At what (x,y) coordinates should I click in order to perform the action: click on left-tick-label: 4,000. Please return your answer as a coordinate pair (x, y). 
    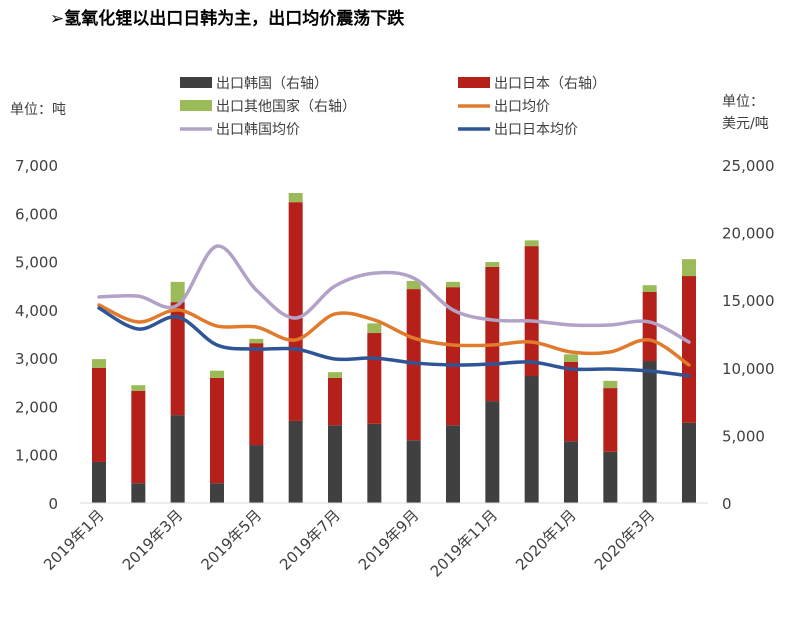
    Looking at the image, I should click on (36, 311).